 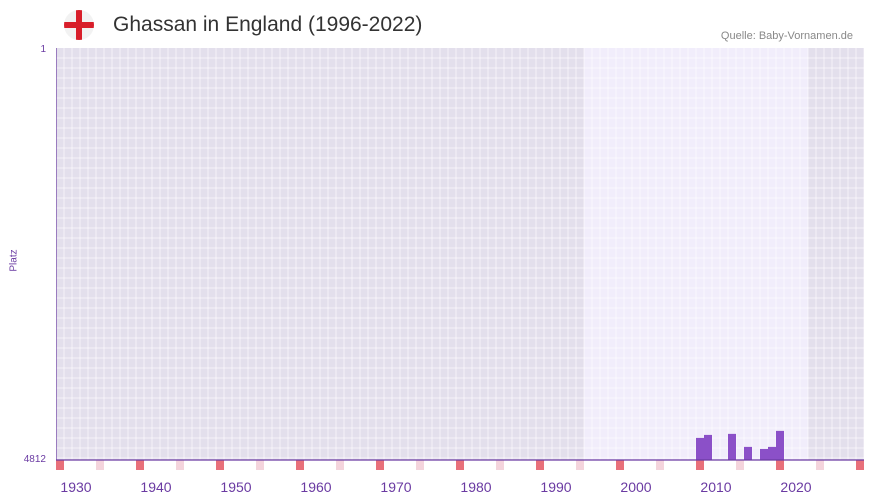 I want to click on x-tick-2000: 2000, so click(x=635, y=487).